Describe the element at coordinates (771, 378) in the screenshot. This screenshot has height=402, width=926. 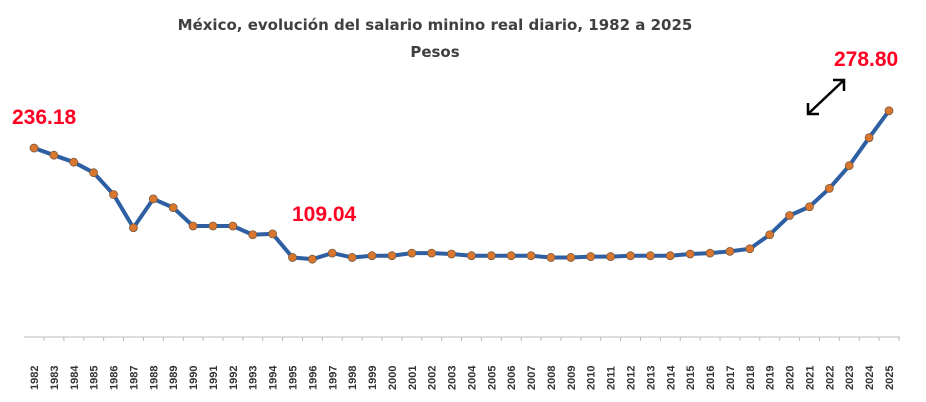
I see `x-tick-2019: 2019` at that location.